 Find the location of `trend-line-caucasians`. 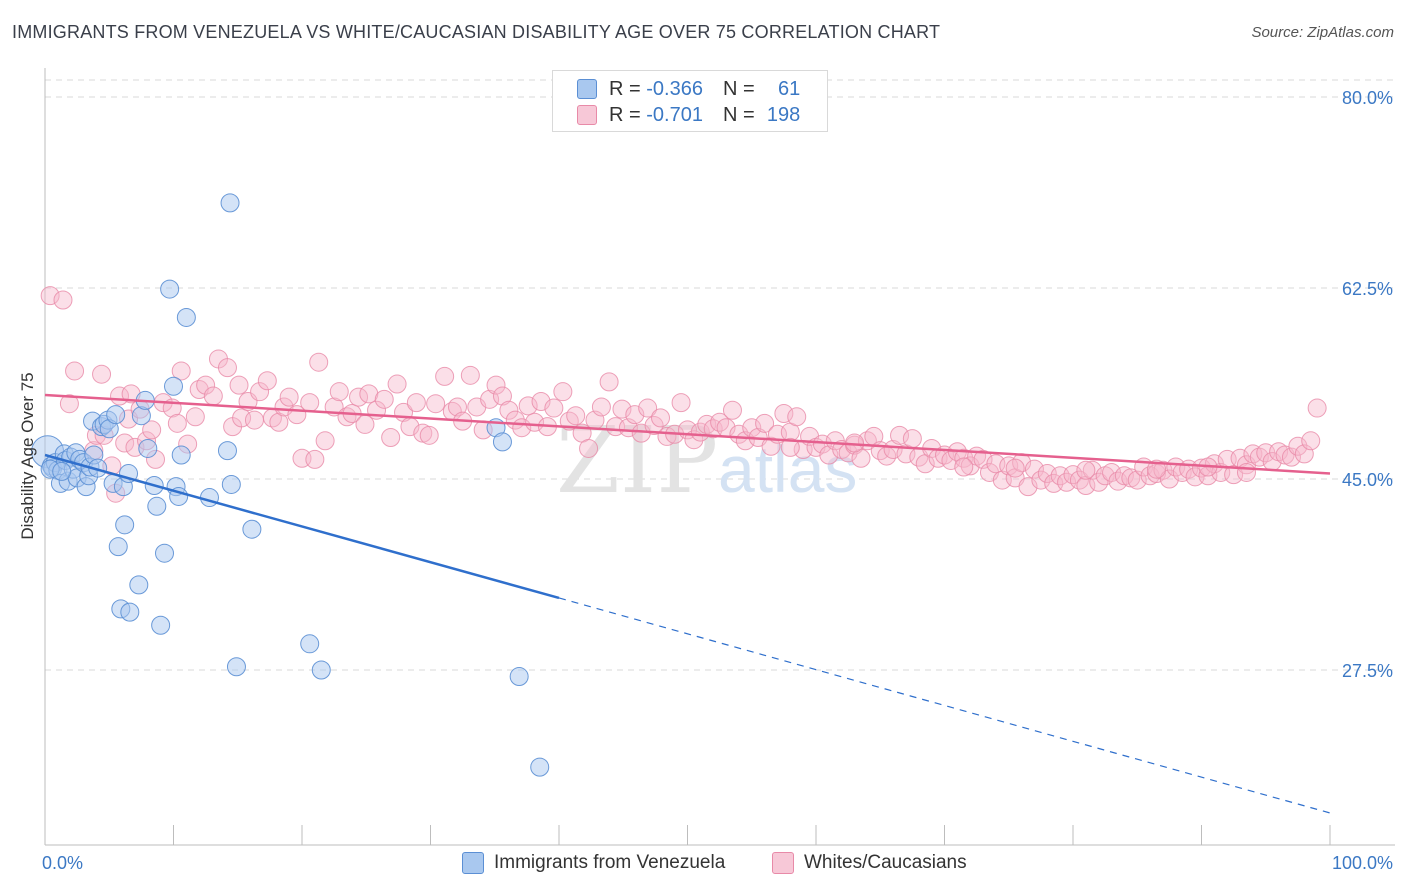

trend-line-caucasians is located at coordinates (687, 434).